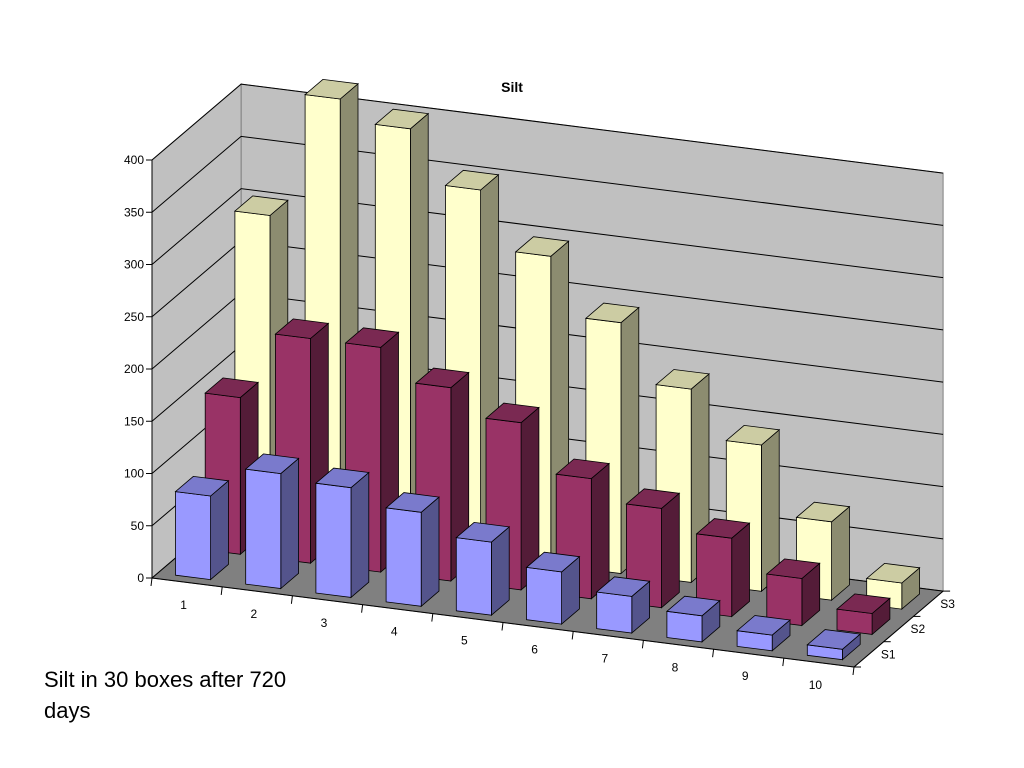  I want to click on x-tick-label: 2, so click(253, 614).